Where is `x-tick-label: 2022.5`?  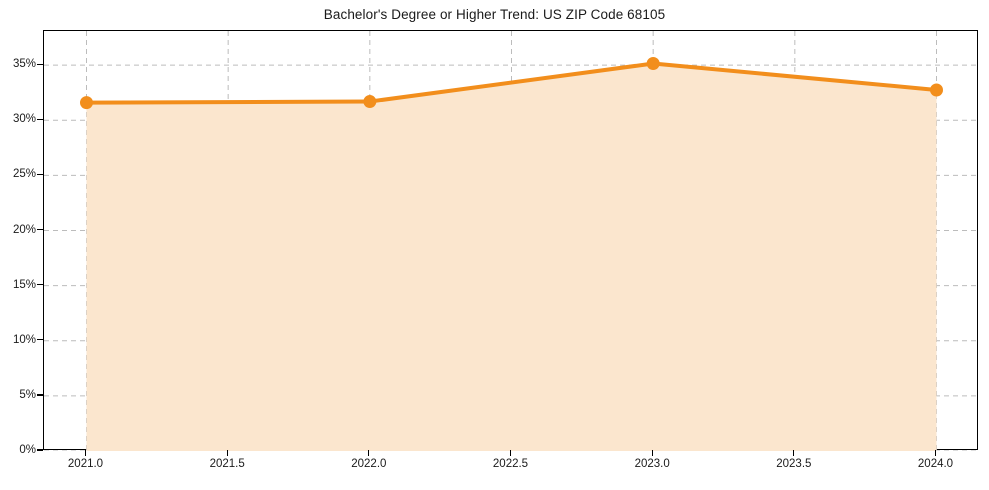 x-tick-label: 2022.5 is located at coordinates (510, 464).